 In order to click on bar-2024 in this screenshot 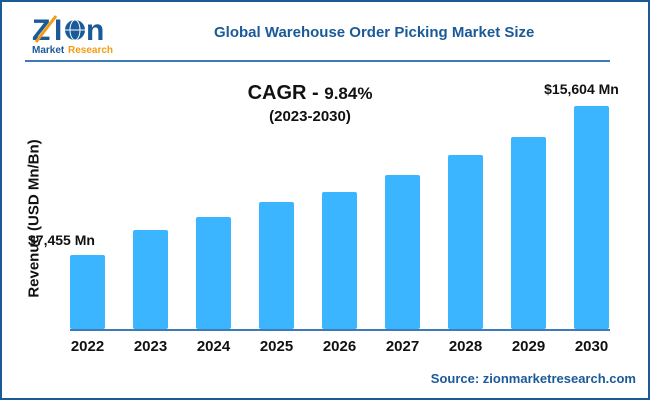, I will do `click(213, 273)`.